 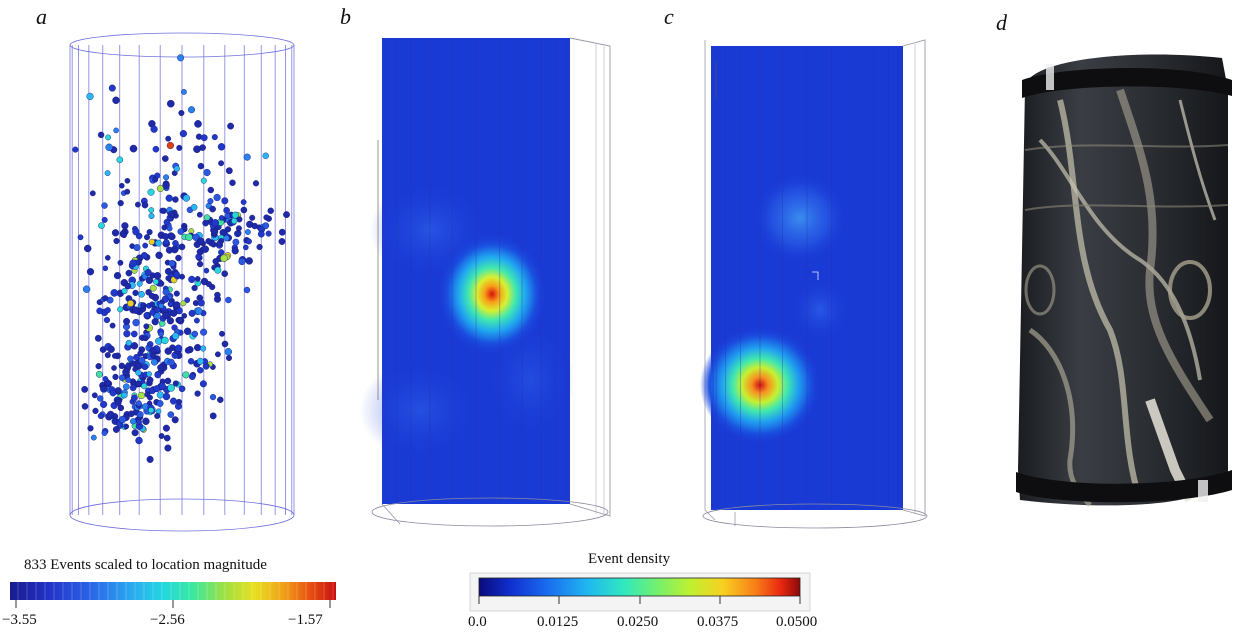 What do you see at coordinates (1001, 22) in the screenshot?
I see `panel-label-d: d` at bounding box center [1001, 22].